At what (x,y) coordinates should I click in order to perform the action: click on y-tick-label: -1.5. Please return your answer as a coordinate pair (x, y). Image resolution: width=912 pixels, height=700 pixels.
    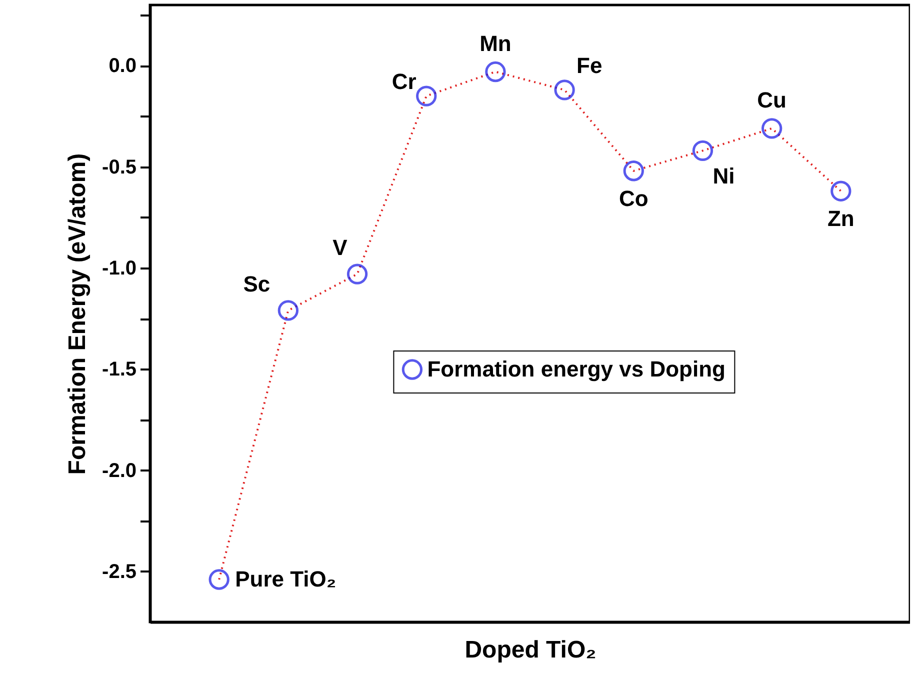
    Looking at the image, I should click on (119, 369).